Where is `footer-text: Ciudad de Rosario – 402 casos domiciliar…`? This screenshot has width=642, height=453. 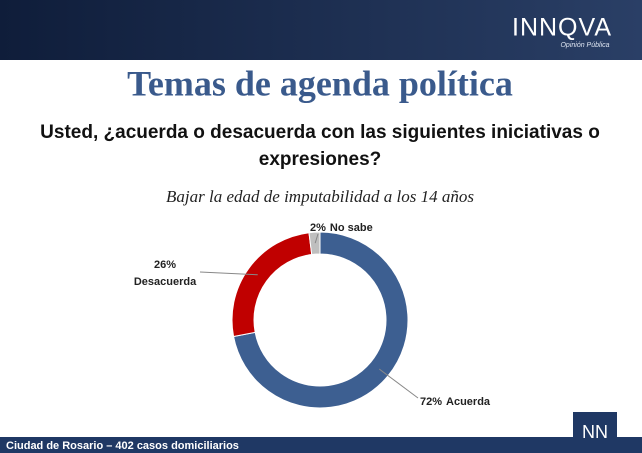
footer-text: Ciudad de Rosario – 402 casos domiciliar… is located at coordinates (122, 446).